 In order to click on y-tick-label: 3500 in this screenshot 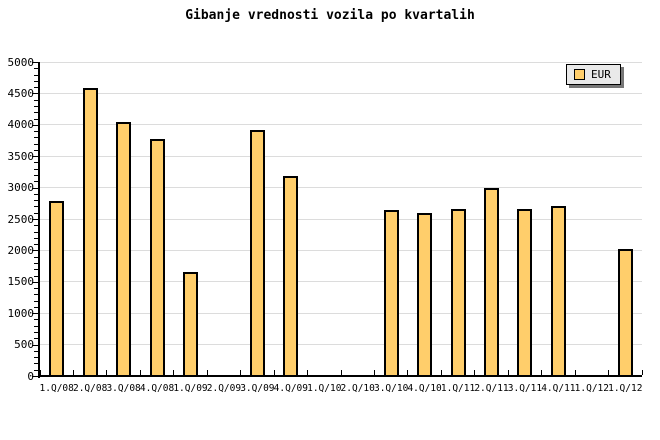, I will do `click(21, 156)`.